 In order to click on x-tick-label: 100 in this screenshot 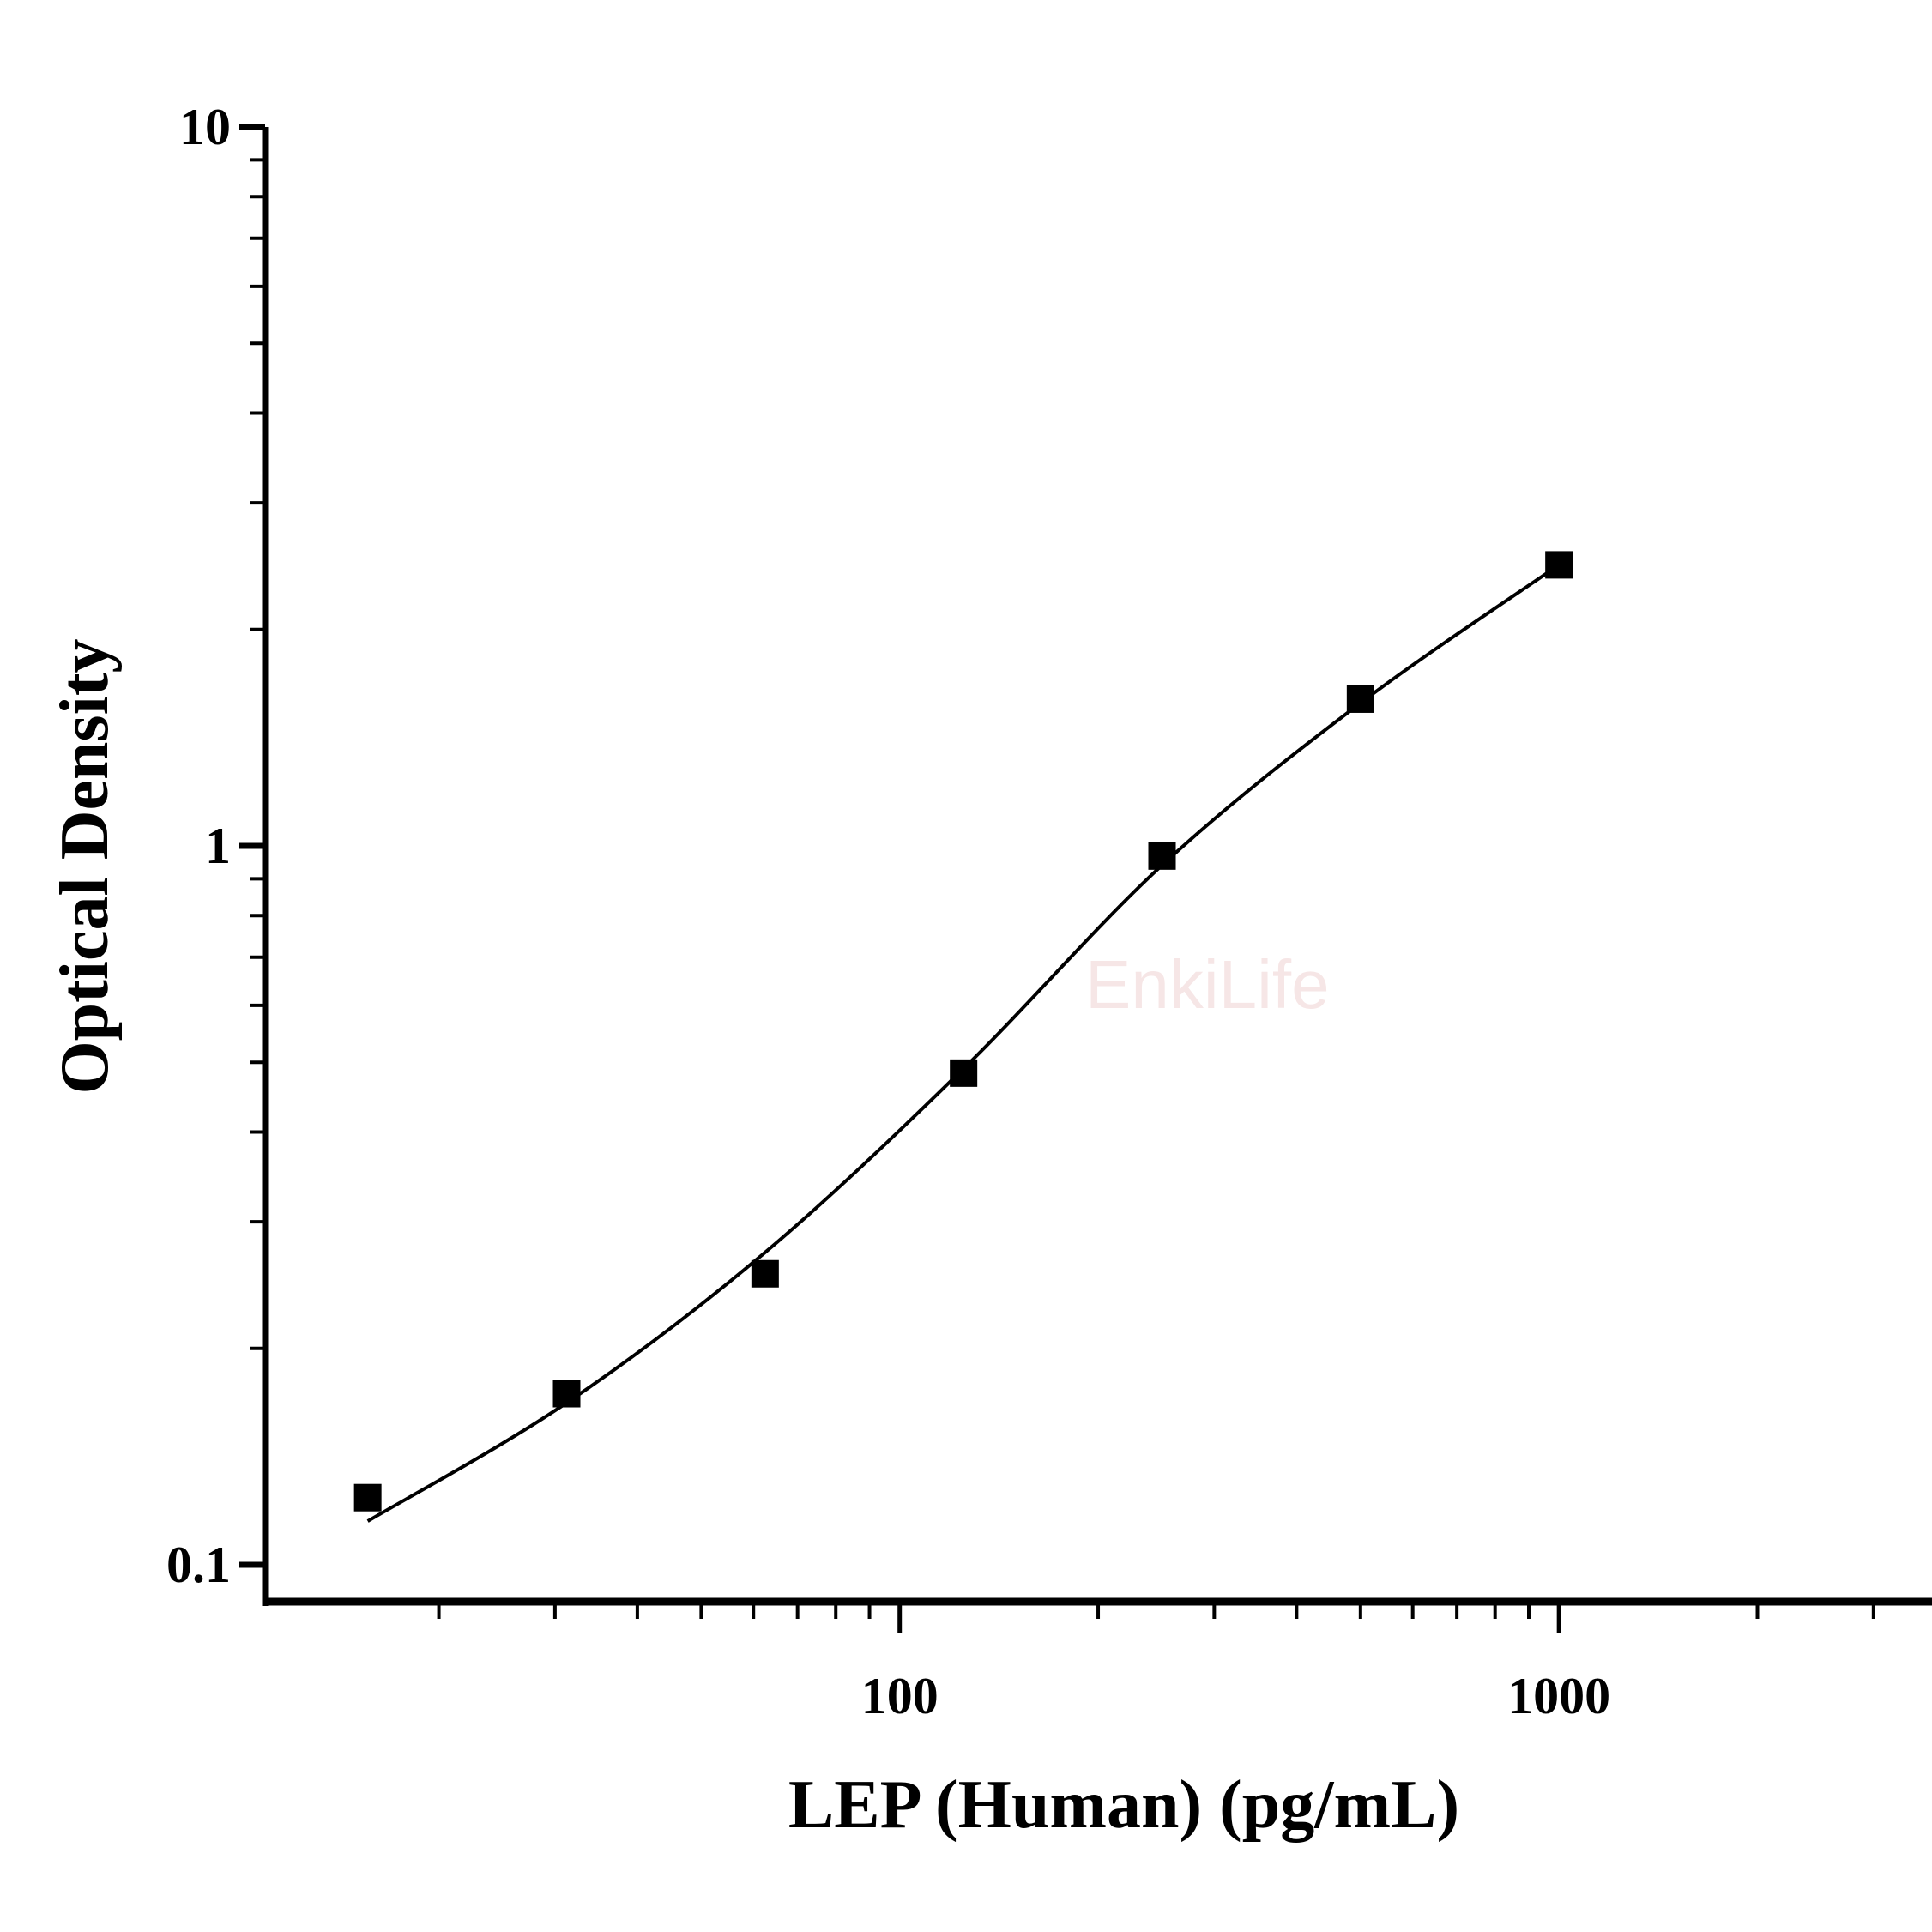, I will do `click(900, 1696)`.